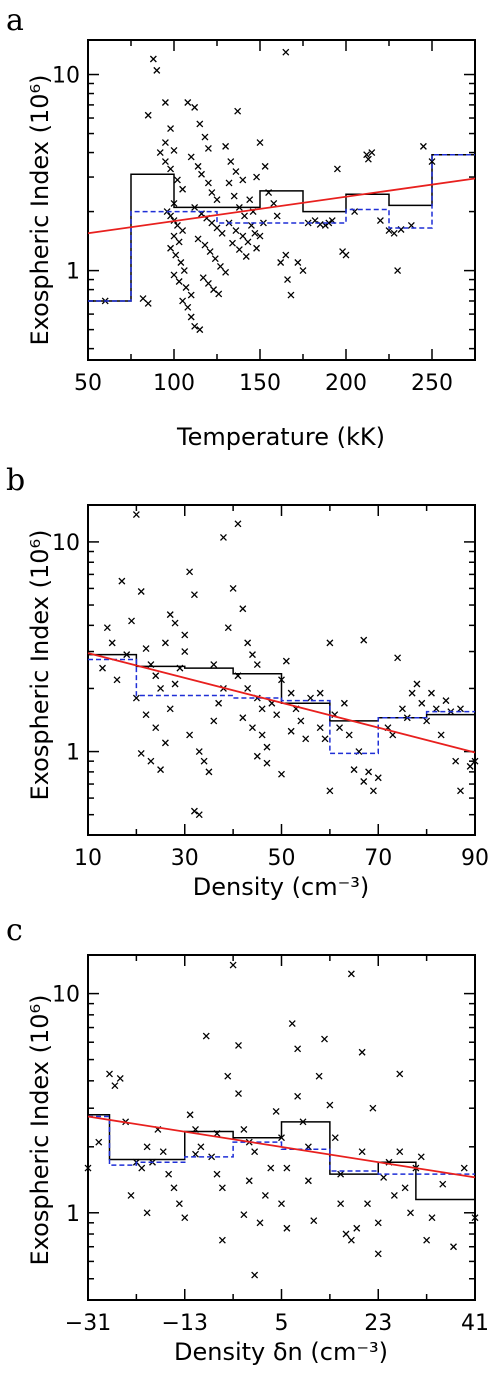  What do you see at coordinates (281, 703) in the screenshot?
I see `panel-b-lines` at bounding box center [281, 703].